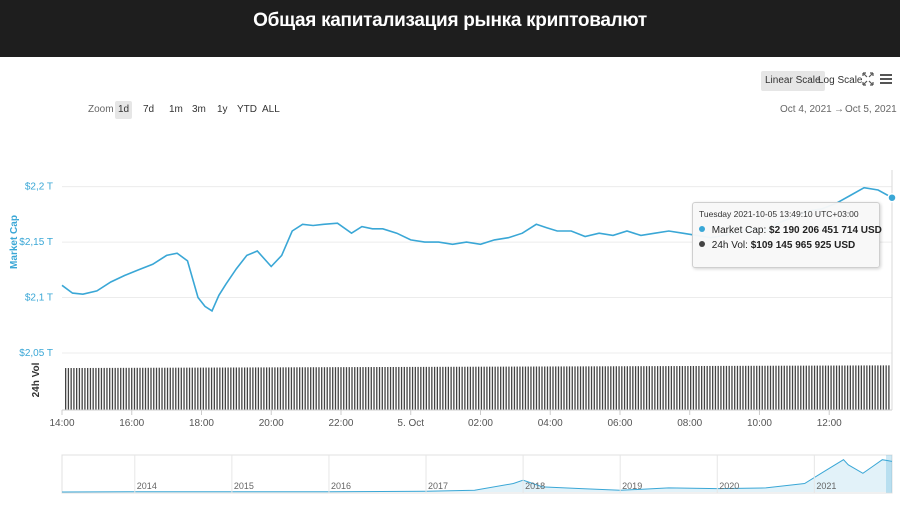 The height and width of the screenshot is (506, 900). Describe the element at coordinates (222, 109) in the screenshot. I see `zoom-1y-button: 1y` at that location.